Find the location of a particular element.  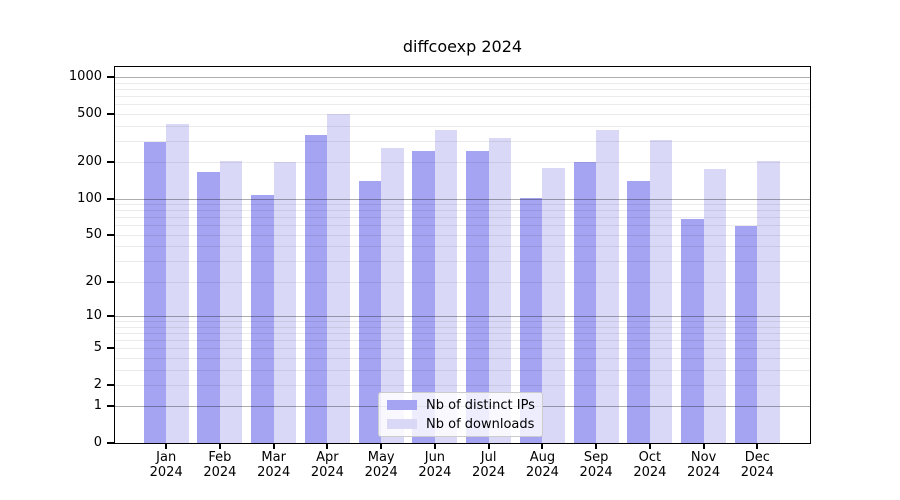

legend-swatch-downloads is located at coordinates (402, 424).